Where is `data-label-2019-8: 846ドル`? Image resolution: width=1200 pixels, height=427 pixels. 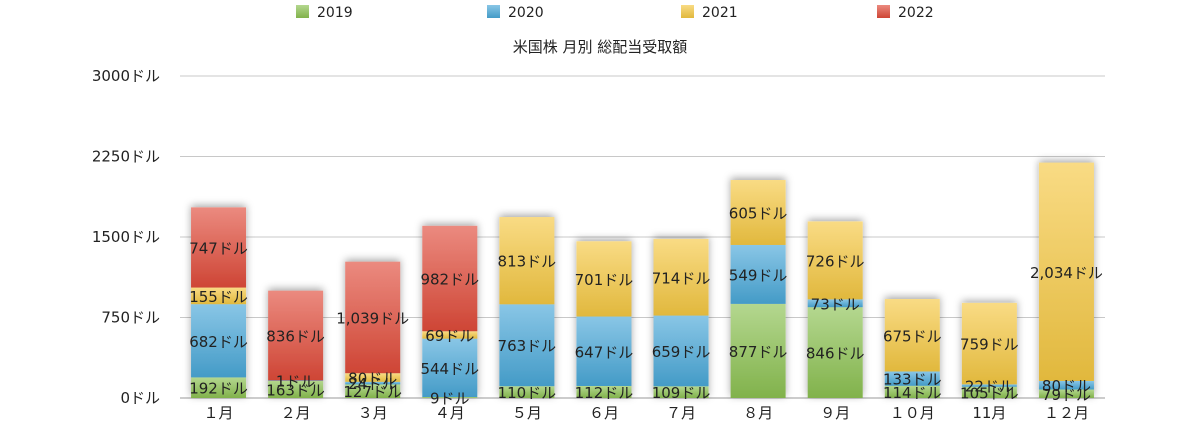 data-label-2019-8: 846ドル is located at coordinates (835, 354).